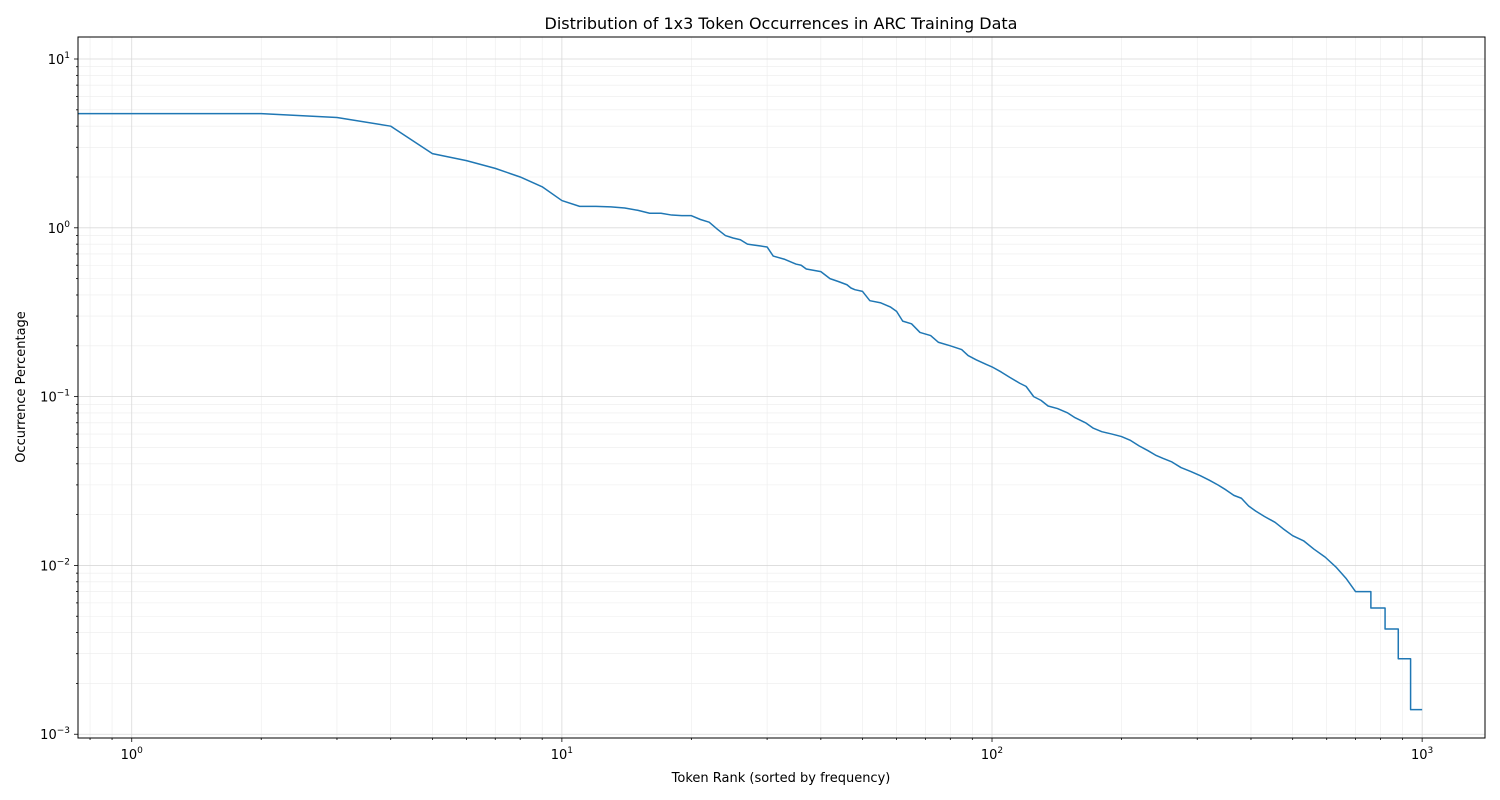 This screenshot has width=1500, height=800. What do you see at coordinates (21, 387) in the screenshot?
I see `y-axis-label: Occurrence Percentage` at bounding box center [21, 387].